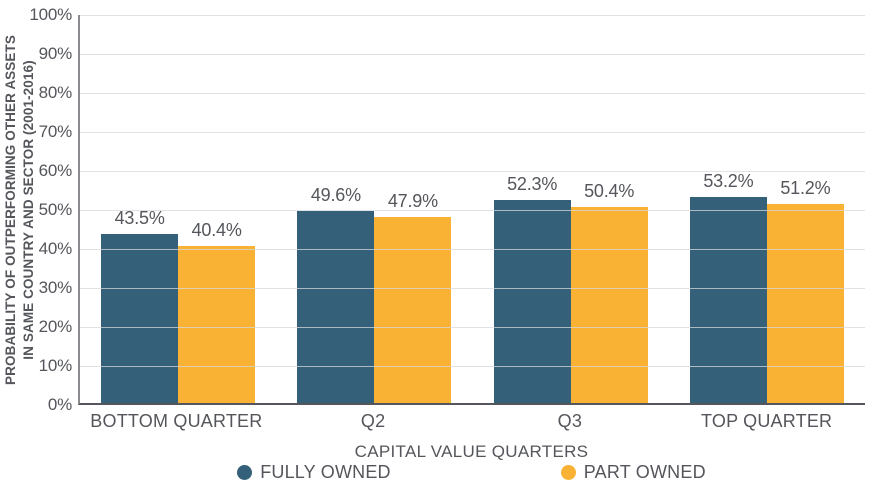 Image resolution: width=870 pixels, height=490 pixels. I want to click on y-axis-tick-label: 100%, so click(50, 14).